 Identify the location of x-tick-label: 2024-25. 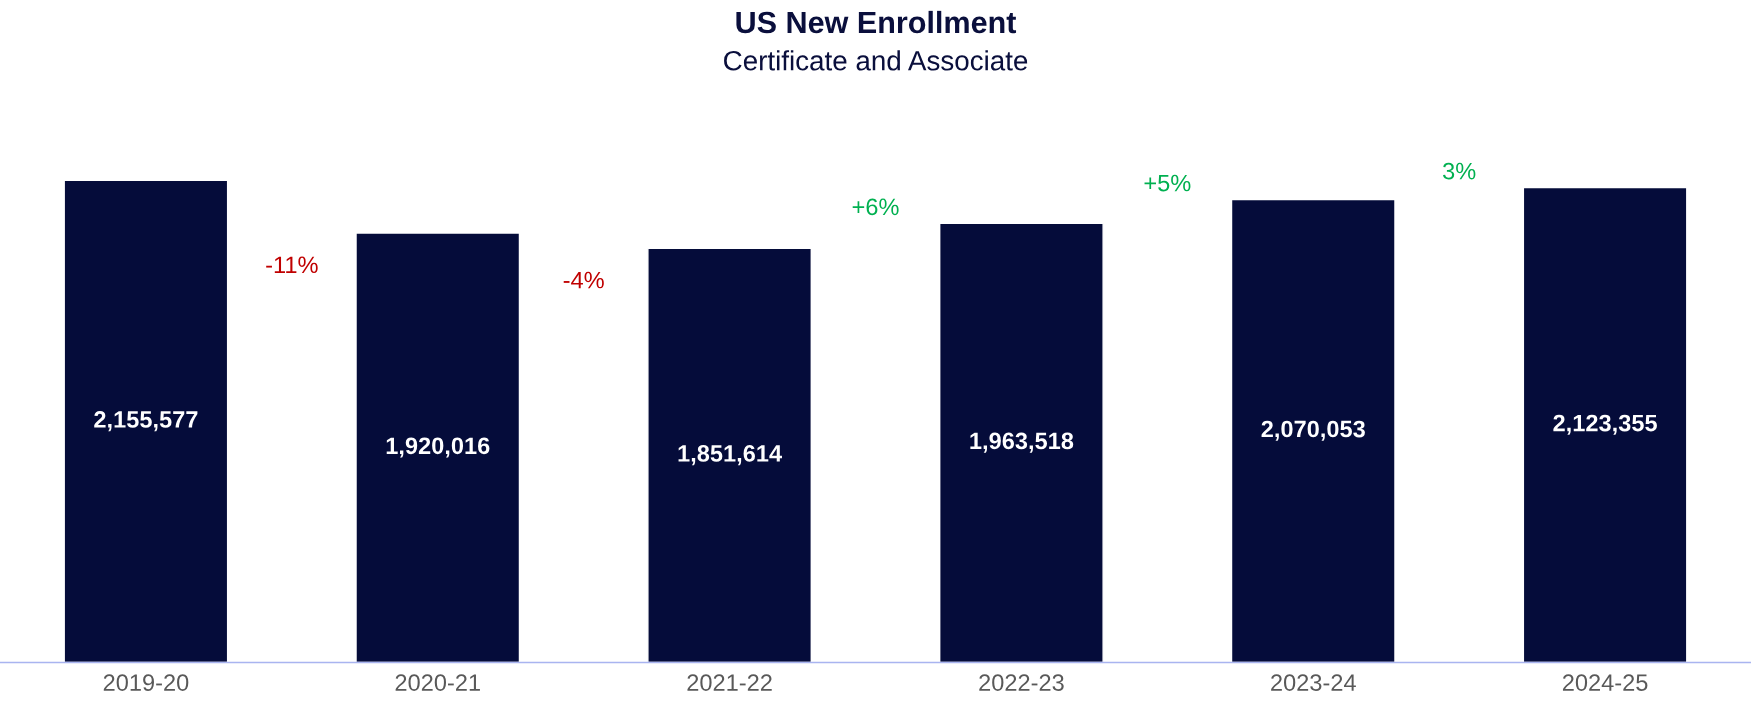
(1605, 682).